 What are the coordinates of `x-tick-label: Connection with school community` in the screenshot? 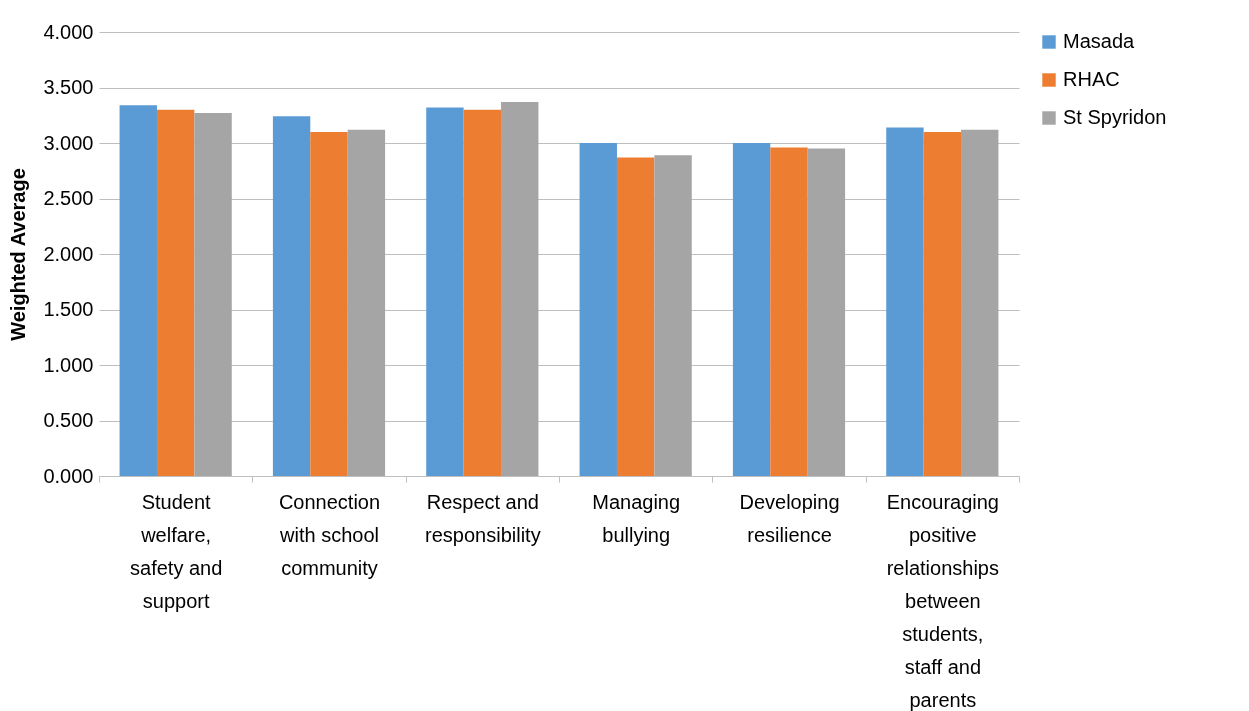 It's located at (329, 534).